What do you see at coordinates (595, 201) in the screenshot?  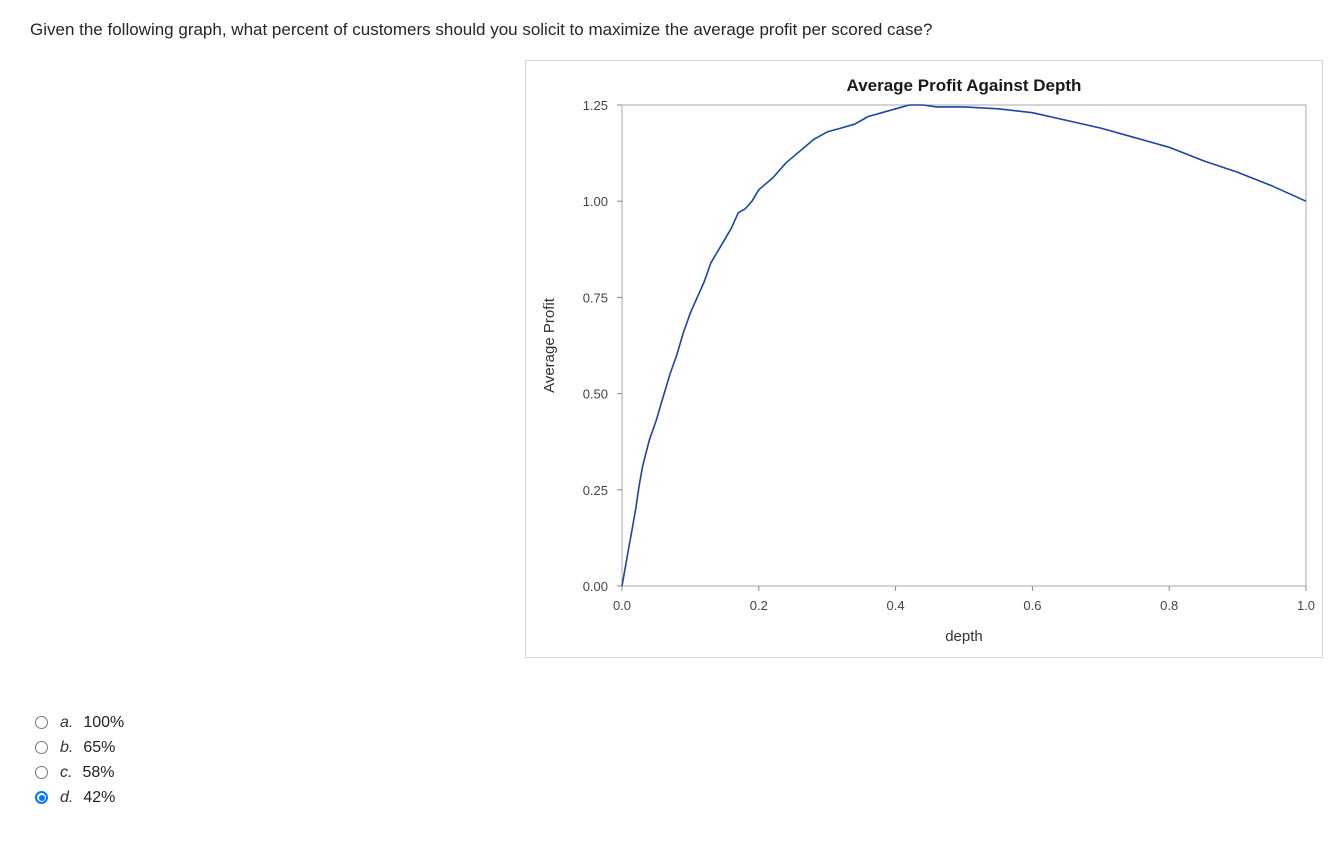 I see `y-tick-label: 1.00` at bounding box center [595, 201].